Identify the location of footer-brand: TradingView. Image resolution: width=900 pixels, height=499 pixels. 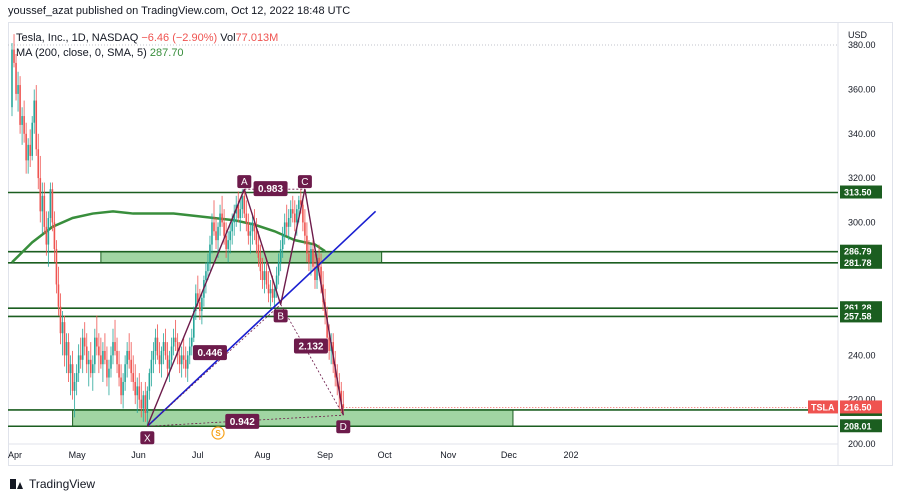
(62, 484).